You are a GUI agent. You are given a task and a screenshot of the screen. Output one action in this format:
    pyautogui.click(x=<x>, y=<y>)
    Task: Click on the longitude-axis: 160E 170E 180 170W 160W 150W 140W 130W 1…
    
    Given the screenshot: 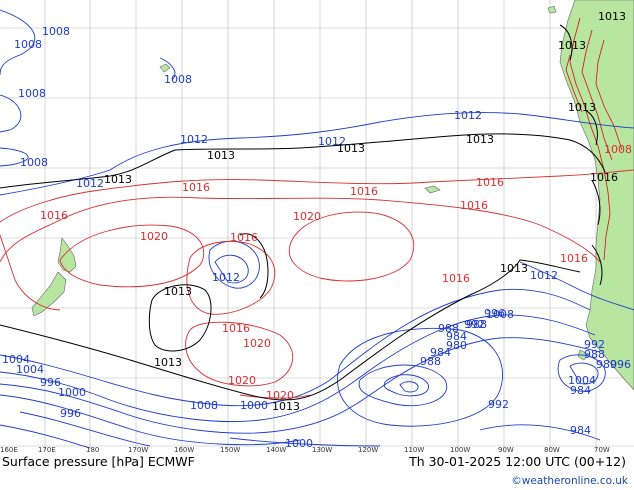 What is the action you would take?
    pyautogui.click(x=305, y=450)
    